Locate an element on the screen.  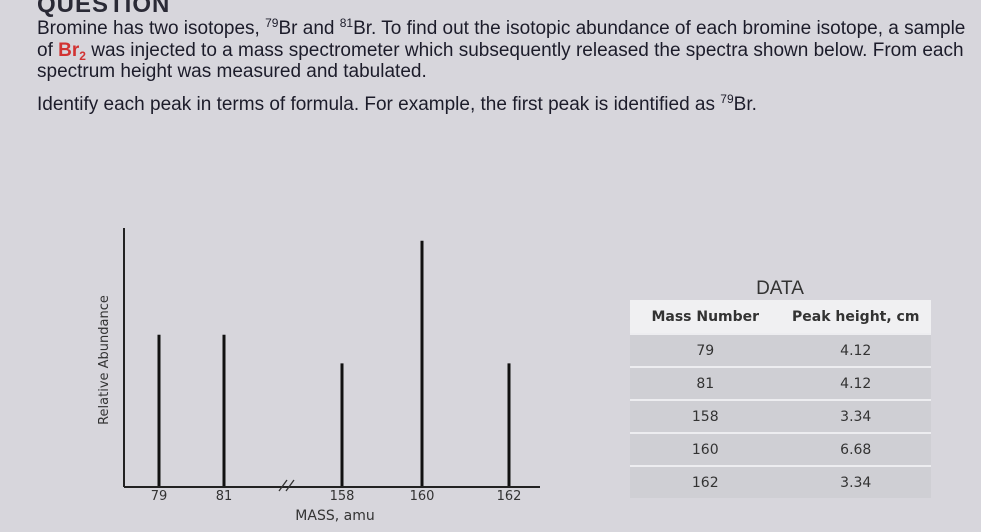
x-tick-label: 81 is located at coordinates (224, 496).